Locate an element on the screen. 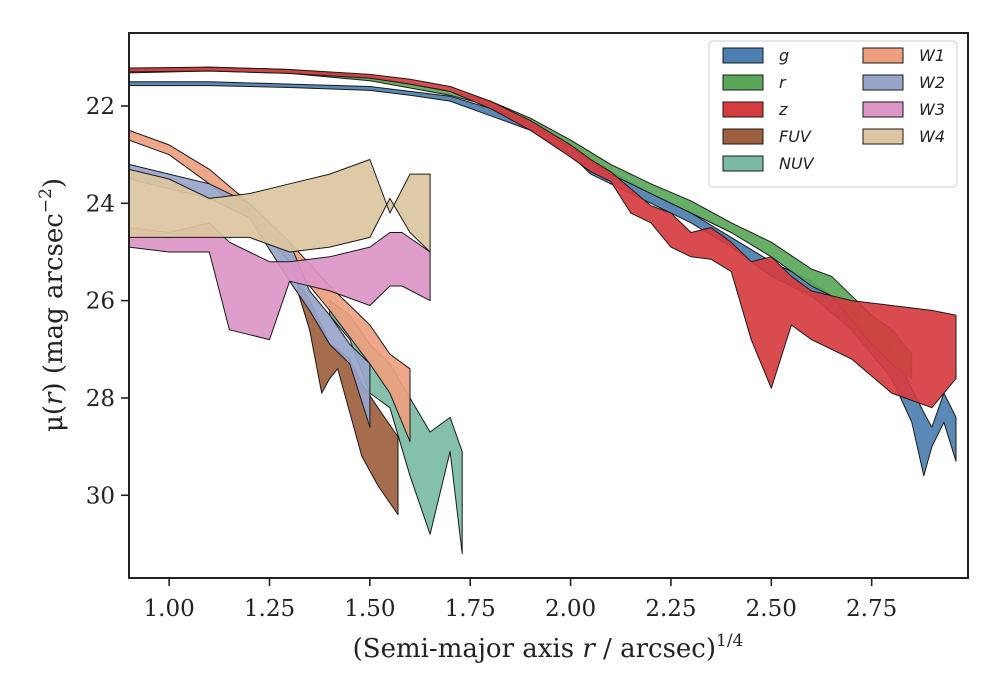 The image size is (1000, 700). legend-swatch-w1 is located at coordinates (883, 55).